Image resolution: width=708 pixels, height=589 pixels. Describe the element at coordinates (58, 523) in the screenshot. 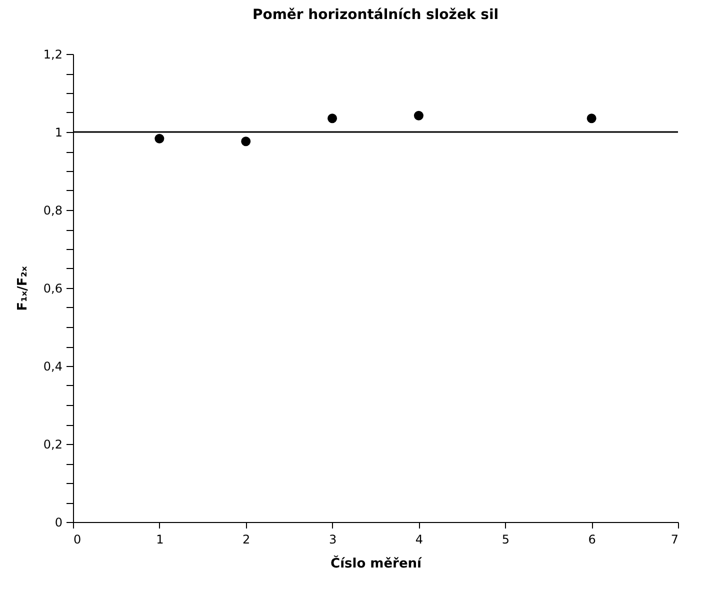

I see `y-tick-label: 0` at that location.